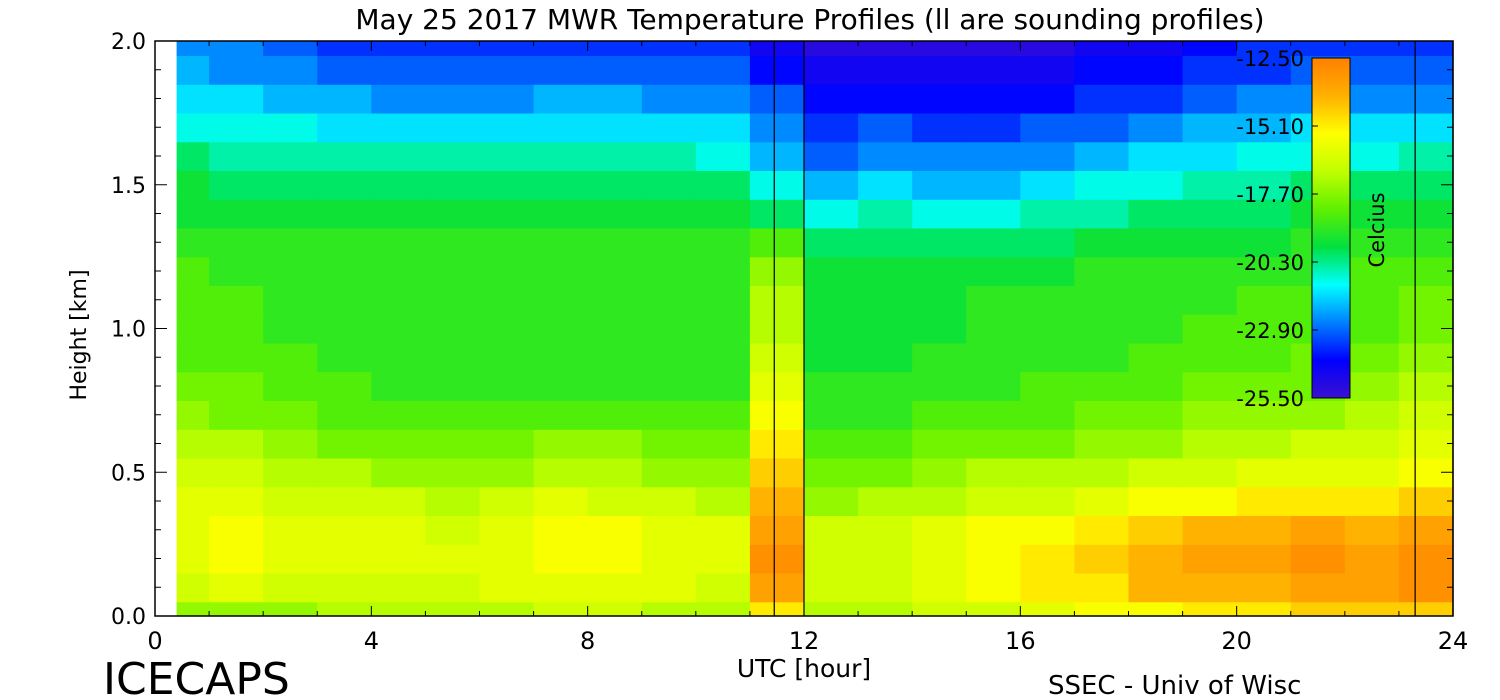 The image size is (1500, 700). Describe the element at coordinates (128, 42) in the screenshot. I see `y-tick-label: 2.0` at that location.